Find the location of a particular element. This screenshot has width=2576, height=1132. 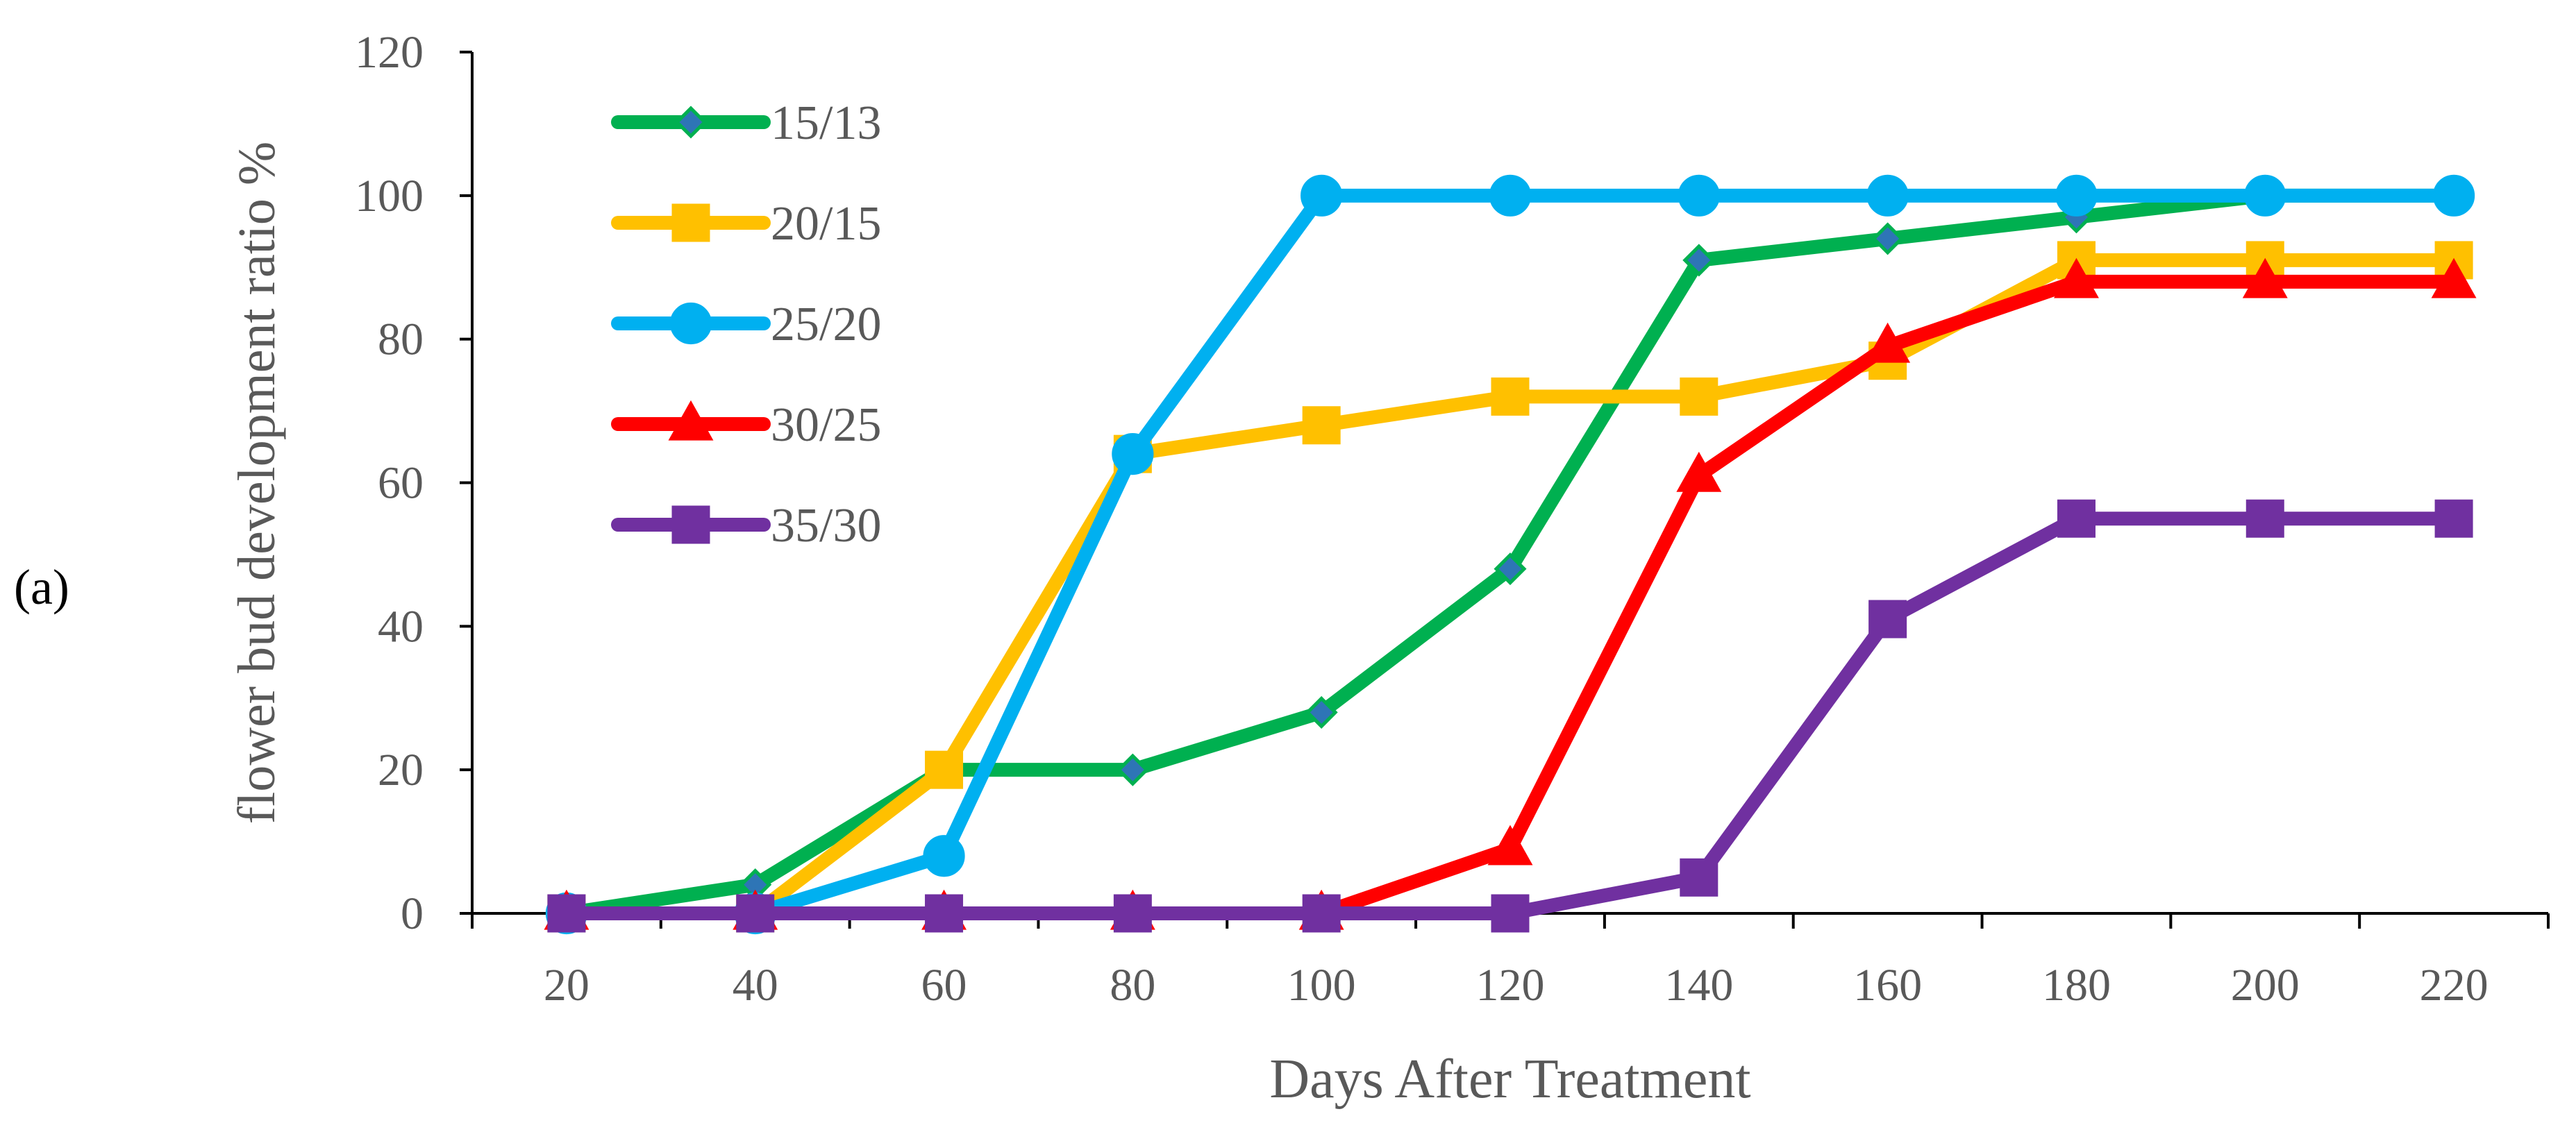

y-tick-label: 20 is located at coordinates (401, 770).